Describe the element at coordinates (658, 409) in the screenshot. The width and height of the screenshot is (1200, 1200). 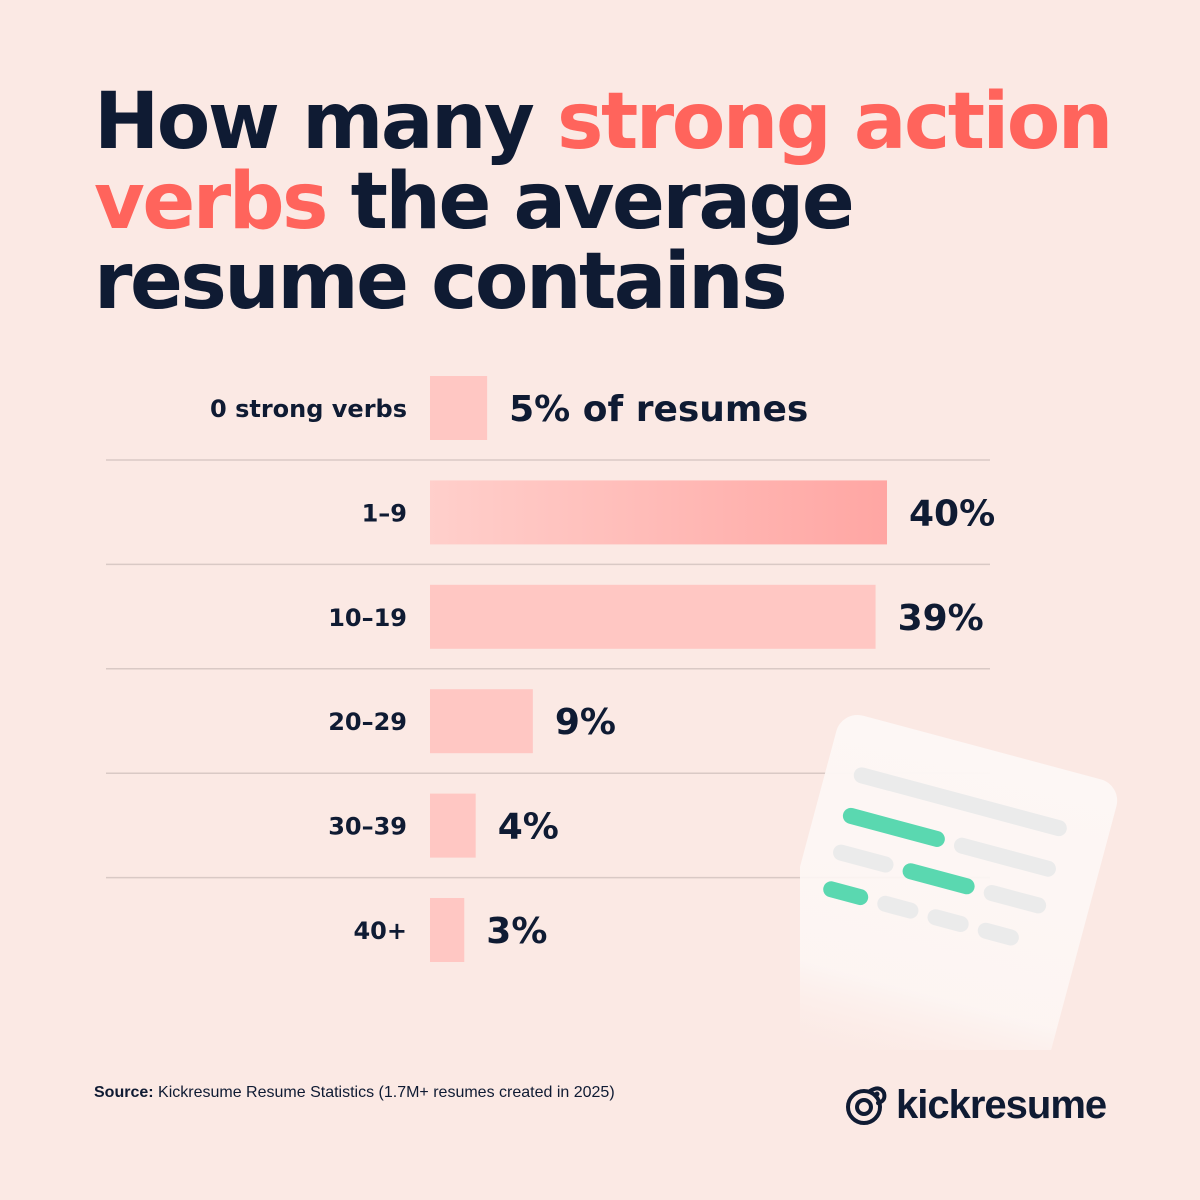
I see `value-label: 5% of resumes` at that location.